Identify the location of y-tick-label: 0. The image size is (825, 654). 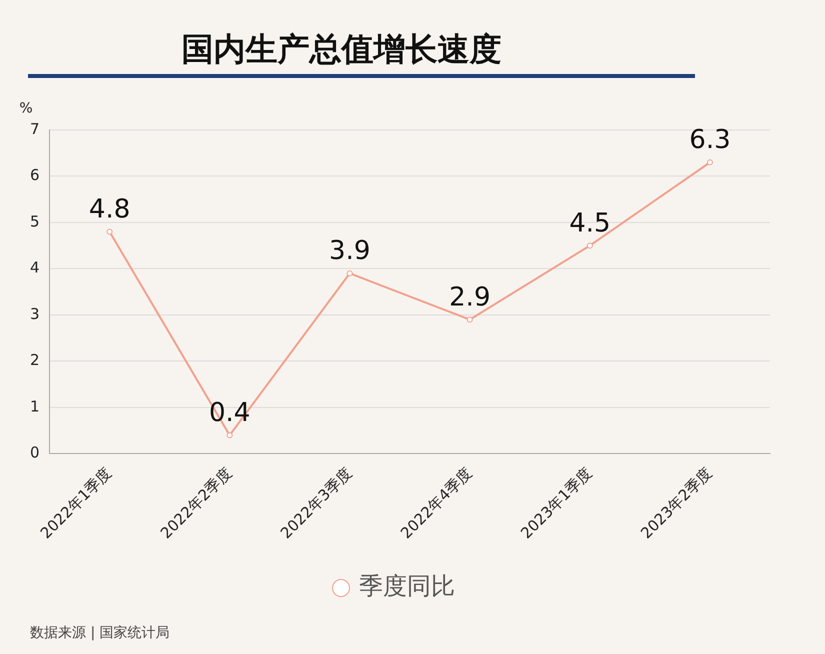
(35, 453).